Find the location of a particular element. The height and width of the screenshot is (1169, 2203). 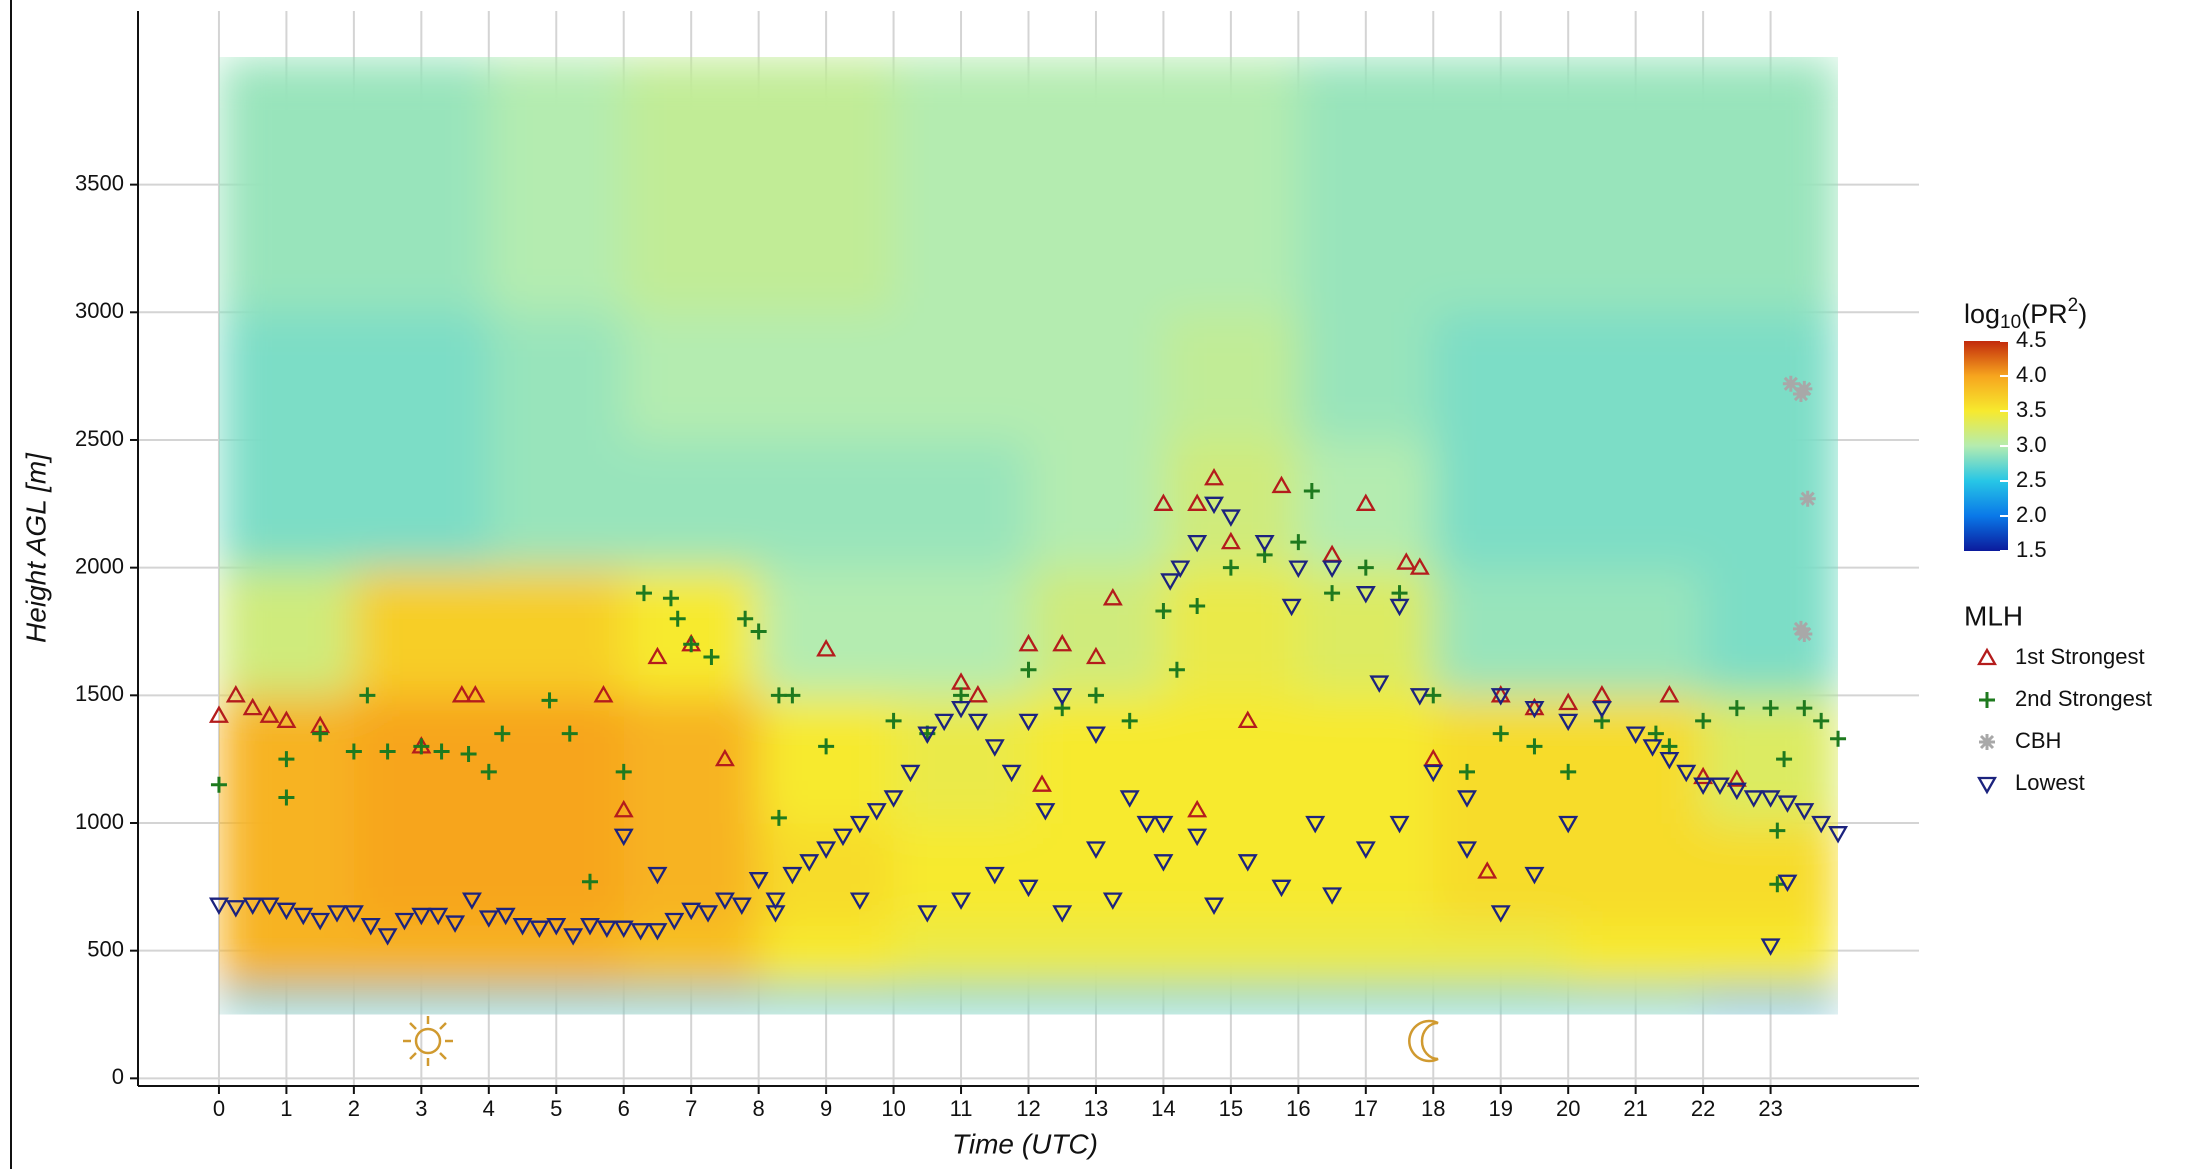

x-tick-label: 15 is located at coordinates (1231, 1108).